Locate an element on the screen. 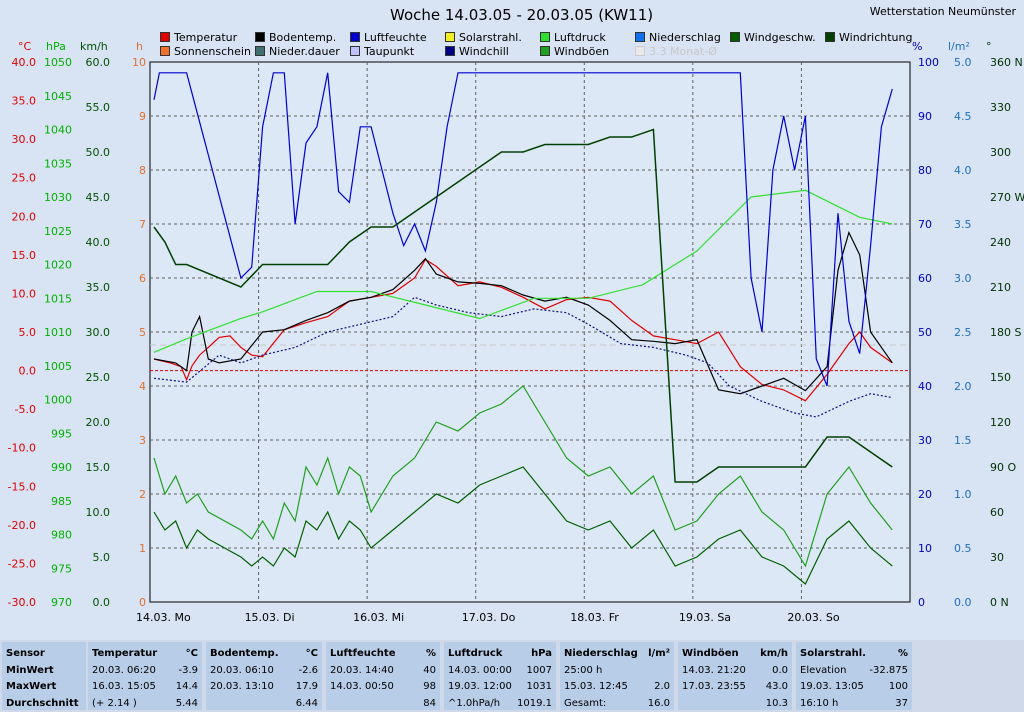  axis-tick-temperature: -25.0 is located at coordinates (22, 563).